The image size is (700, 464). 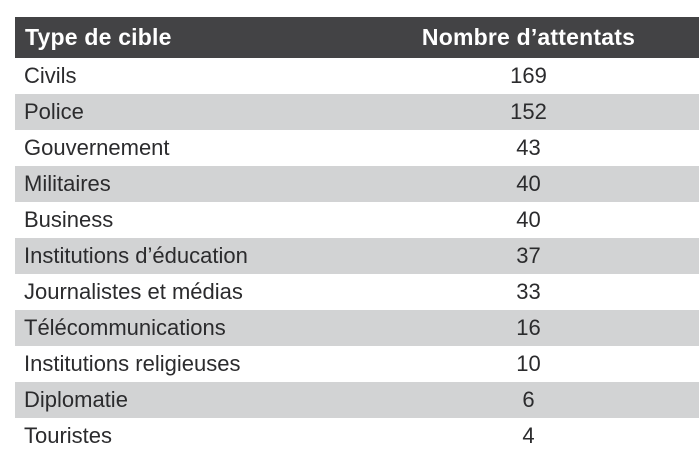 What do you see at coordinates (357, 76) in the screenshot?
I see `table-row: Civils 169` at bounding box center [357, 76].